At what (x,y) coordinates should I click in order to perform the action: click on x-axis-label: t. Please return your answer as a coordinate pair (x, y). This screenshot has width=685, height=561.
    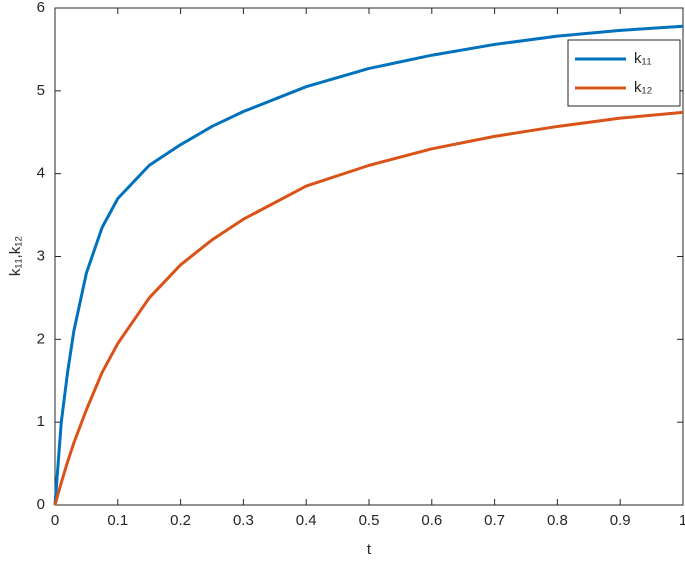
    Looking at the image, I should click on (369, 549).